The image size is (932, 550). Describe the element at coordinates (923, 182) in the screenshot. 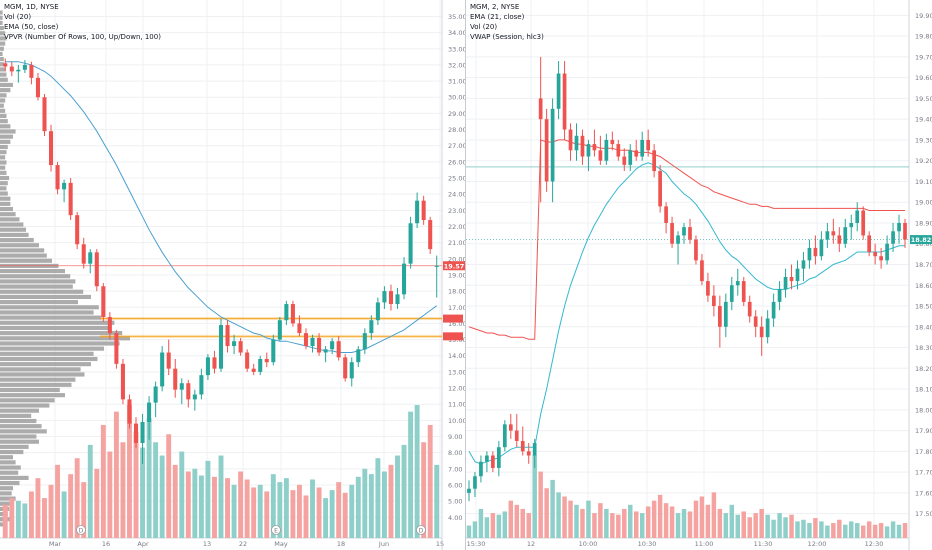

I see `y-tick-label: 19.10` at that location.